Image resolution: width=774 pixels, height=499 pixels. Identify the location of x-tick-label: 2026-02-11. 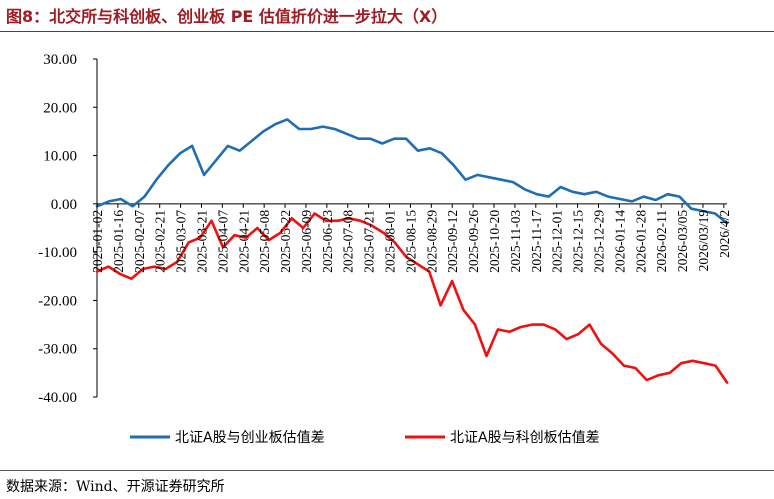
(661, 241).